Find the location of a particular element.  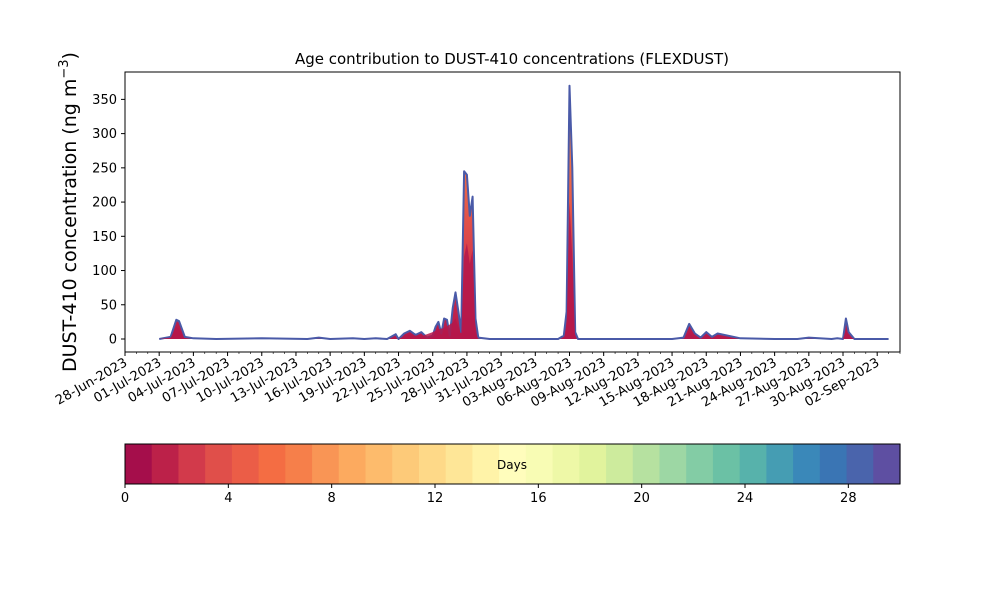

colorbar-tick-label: 4 is located at coordinates (228, 498).